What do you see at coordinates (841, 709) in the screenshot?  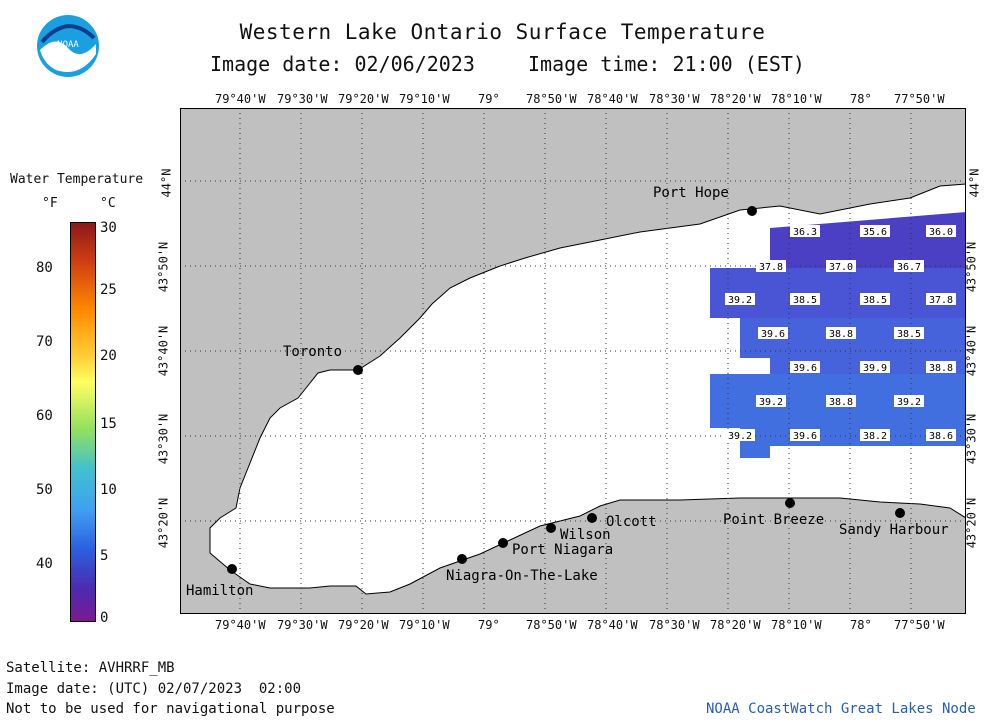 I see `footer-credit: NOAA CoastWatch Great Lakes Node` at bounding box center [841, 709].